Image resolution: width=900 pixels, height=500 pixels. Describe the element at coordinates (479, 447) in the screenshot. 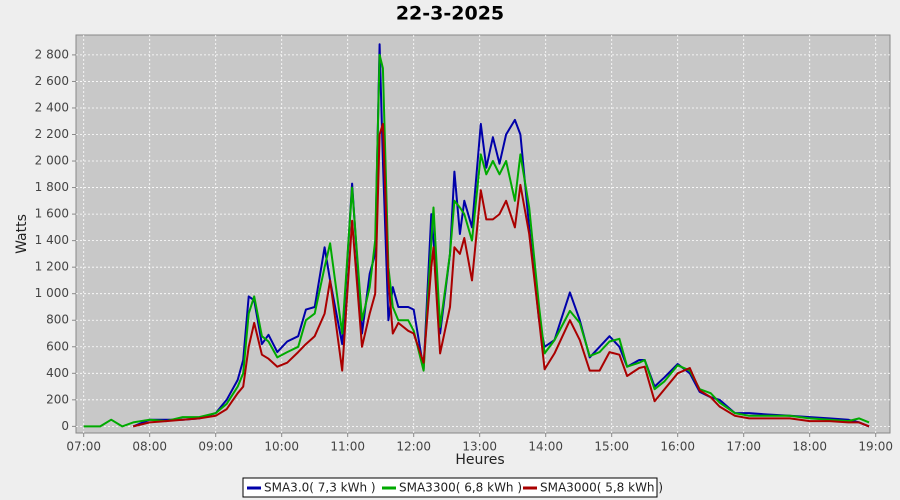

I see `x-tick-label: 13:00` at that location.